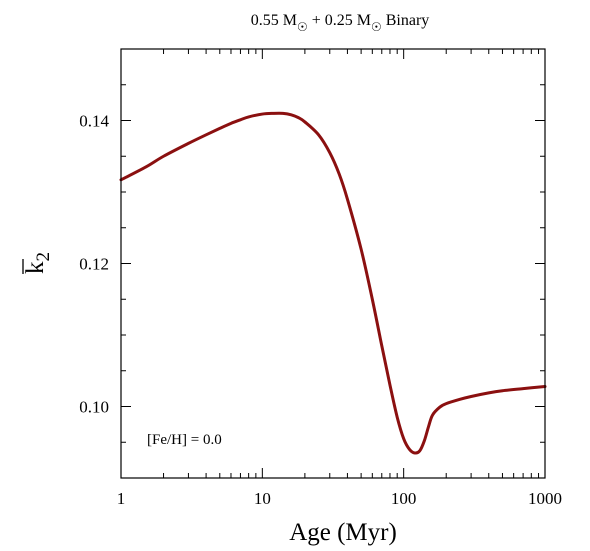 This screenshot has width=590, height=551. What do you see at coordinates (121, 498) in the screenshot?
I see `x-tick-label: 1` at bounding box center [121, 498].